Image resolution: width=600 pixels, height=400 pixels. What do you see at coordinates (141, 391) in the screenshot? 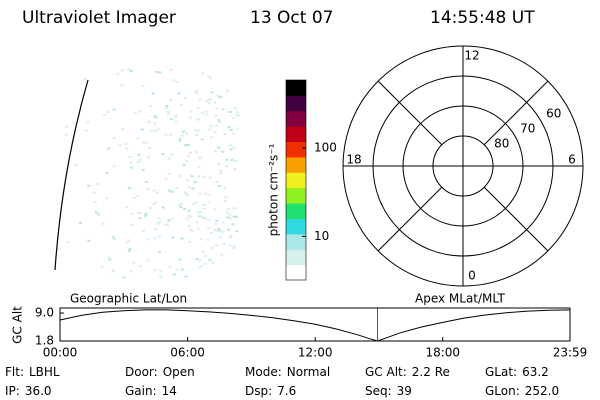
I see `info-label: Gain:` at bounding box center [141, 391].